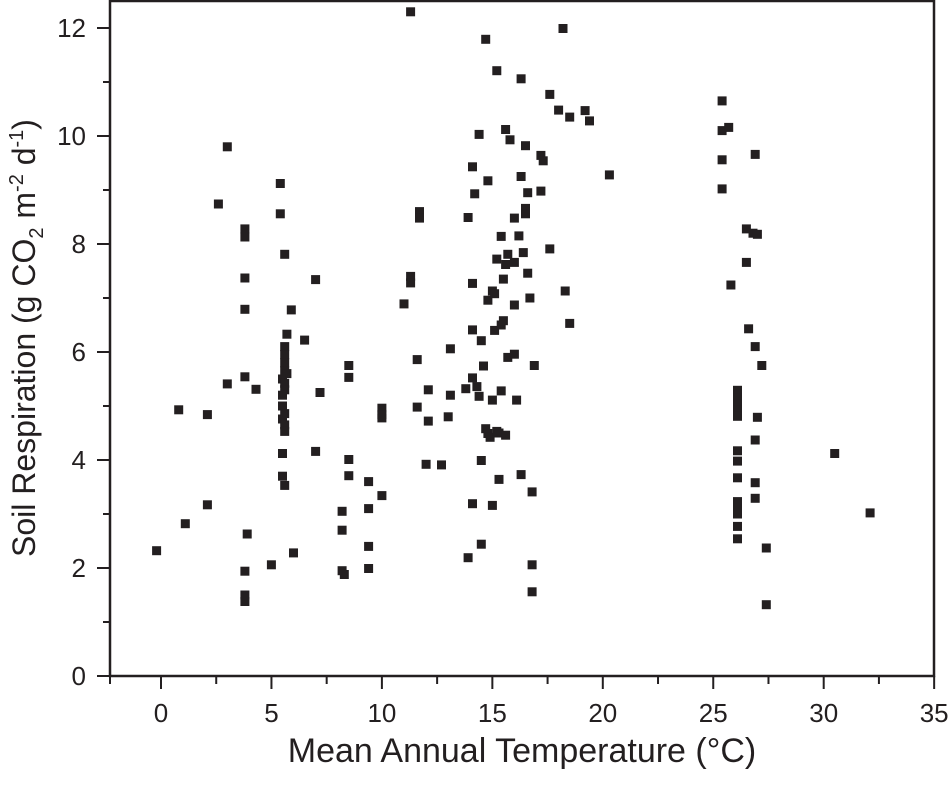  What do you see at coordinates (161, 713) in the screenshot?
I see `x-tick-label: 0` at bounding box center [161, 713].